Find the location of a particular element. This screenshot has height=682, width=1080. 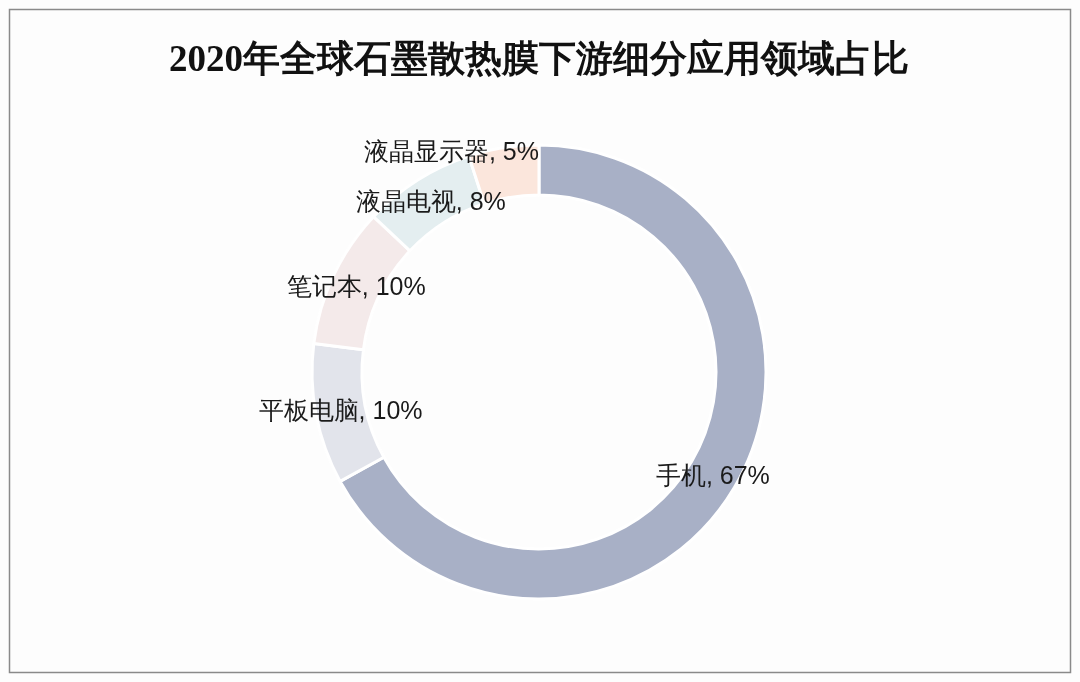

title: 2020年全球石墨散热膜下游细分应用领域占比 is located at coordinates (539, 58).